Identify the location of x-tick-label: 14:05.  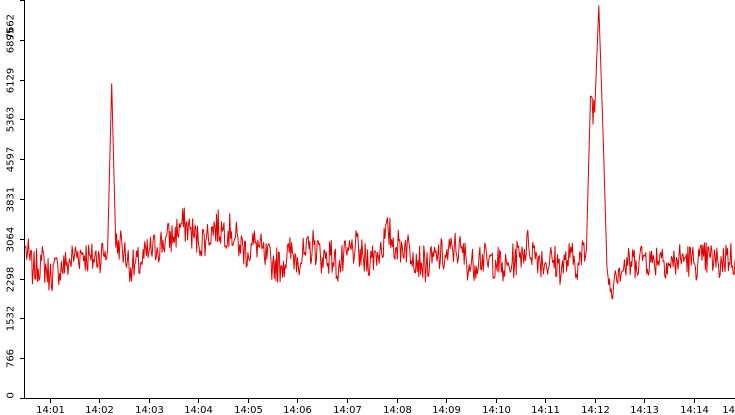
(248, 410).